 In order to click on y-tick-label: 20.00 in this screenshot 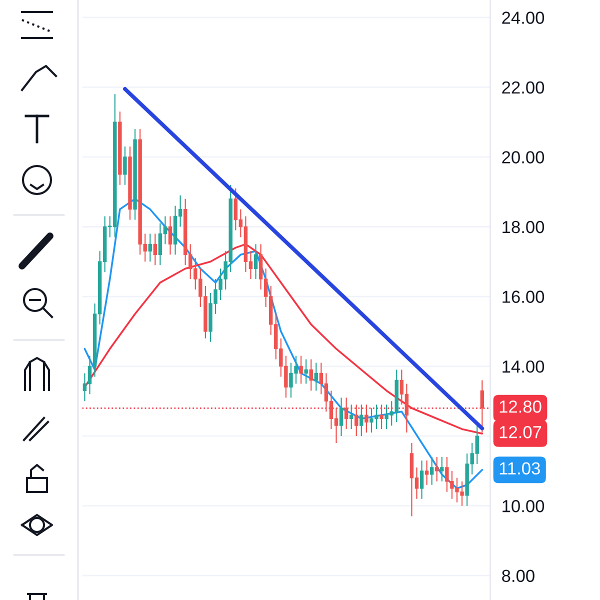, I will do `click(523, 157)`.